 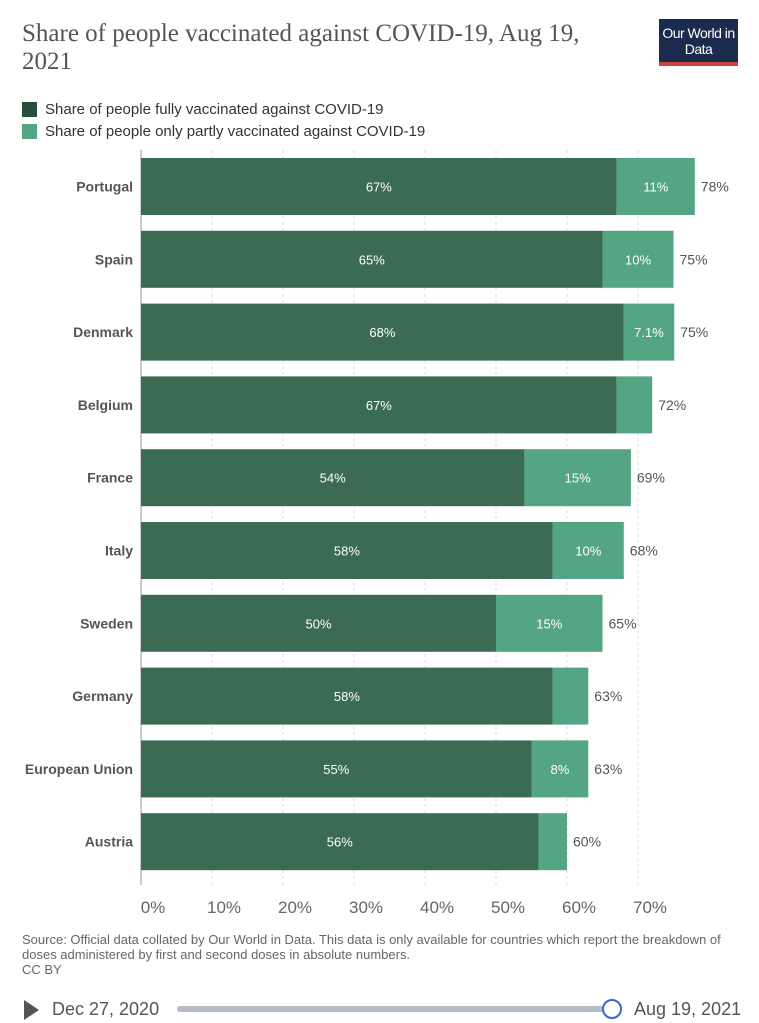 I want to click on legend-swatch-partial, so click(x=29, y=131).